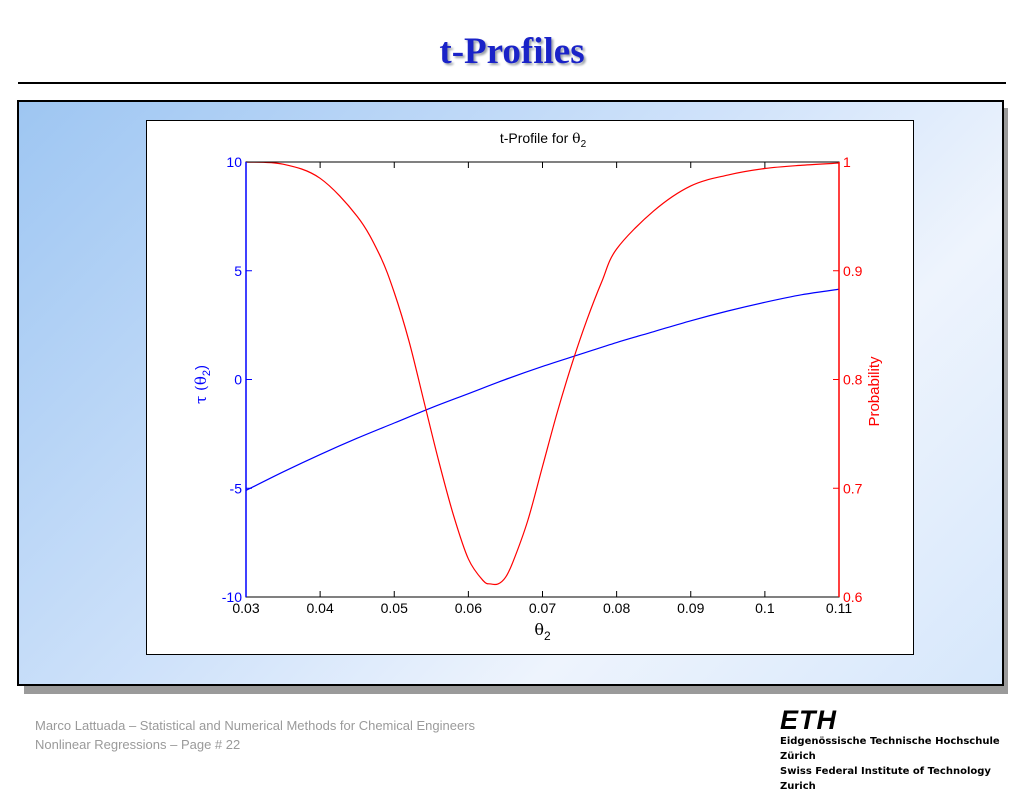 Image resolution: width=1024 pixels, height=794 pixels. Describe the element at coordinates (232, 597) in the screenshot. I see `y-left-tick-label: -10` at that location.